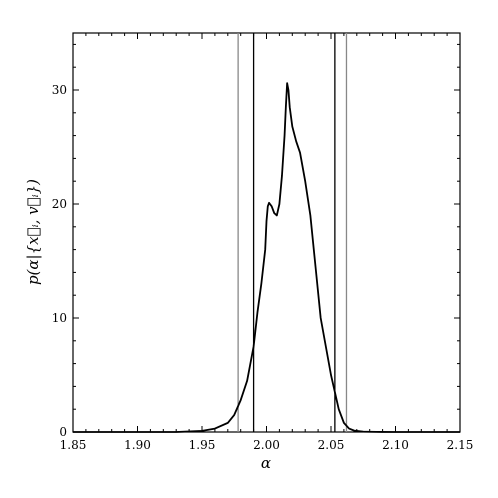 The image size is (498, 498). Describe the element at coordinates (59, 204) in the screenshot. I see `y-tick-label: 20` at that location.